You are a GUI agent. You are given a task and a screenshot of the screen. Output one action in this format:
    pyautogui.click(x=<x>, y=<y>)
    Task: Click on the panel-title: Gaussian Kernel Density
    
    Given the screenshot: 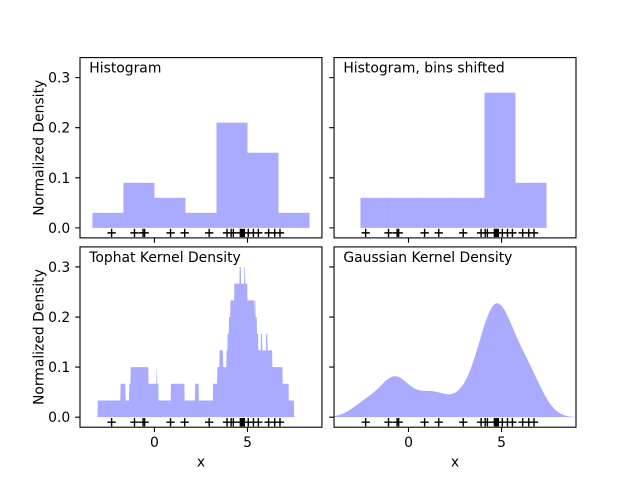 What is the action you would take?
    pyautogui.click(x=427, y=258)
    